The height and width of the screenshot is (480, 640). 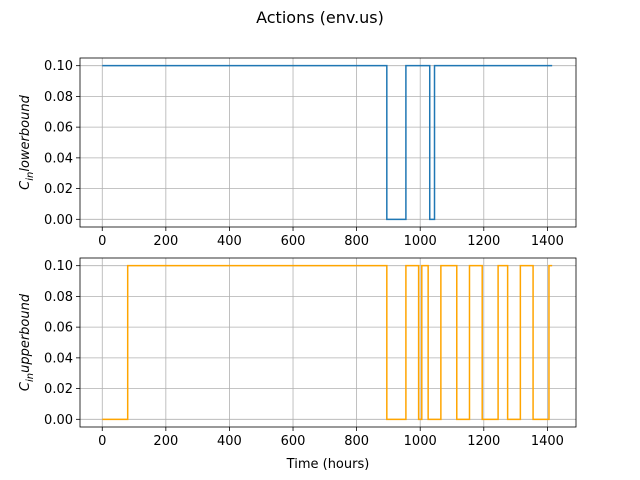 I want to click on y-axis-label: Cinlowerbound, so click(x=27, y=141).